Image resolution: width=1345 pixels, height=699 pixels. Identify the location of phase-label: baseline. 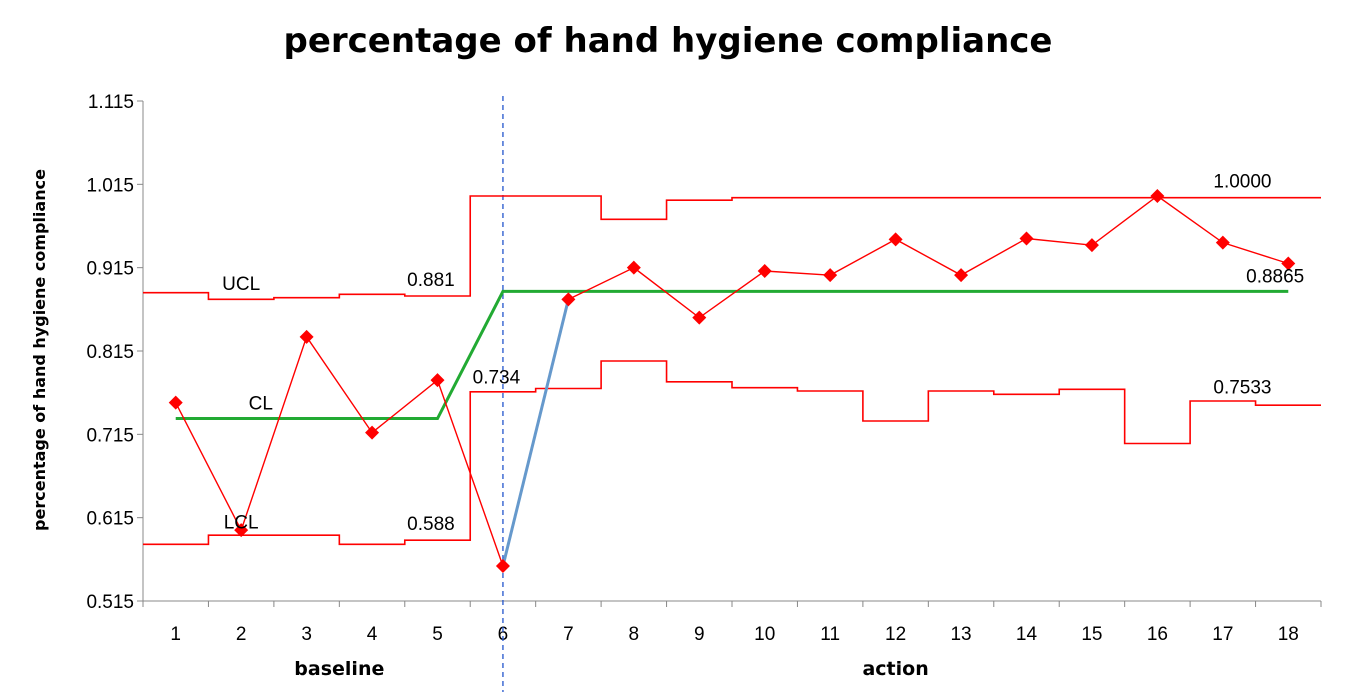
(339, 669).